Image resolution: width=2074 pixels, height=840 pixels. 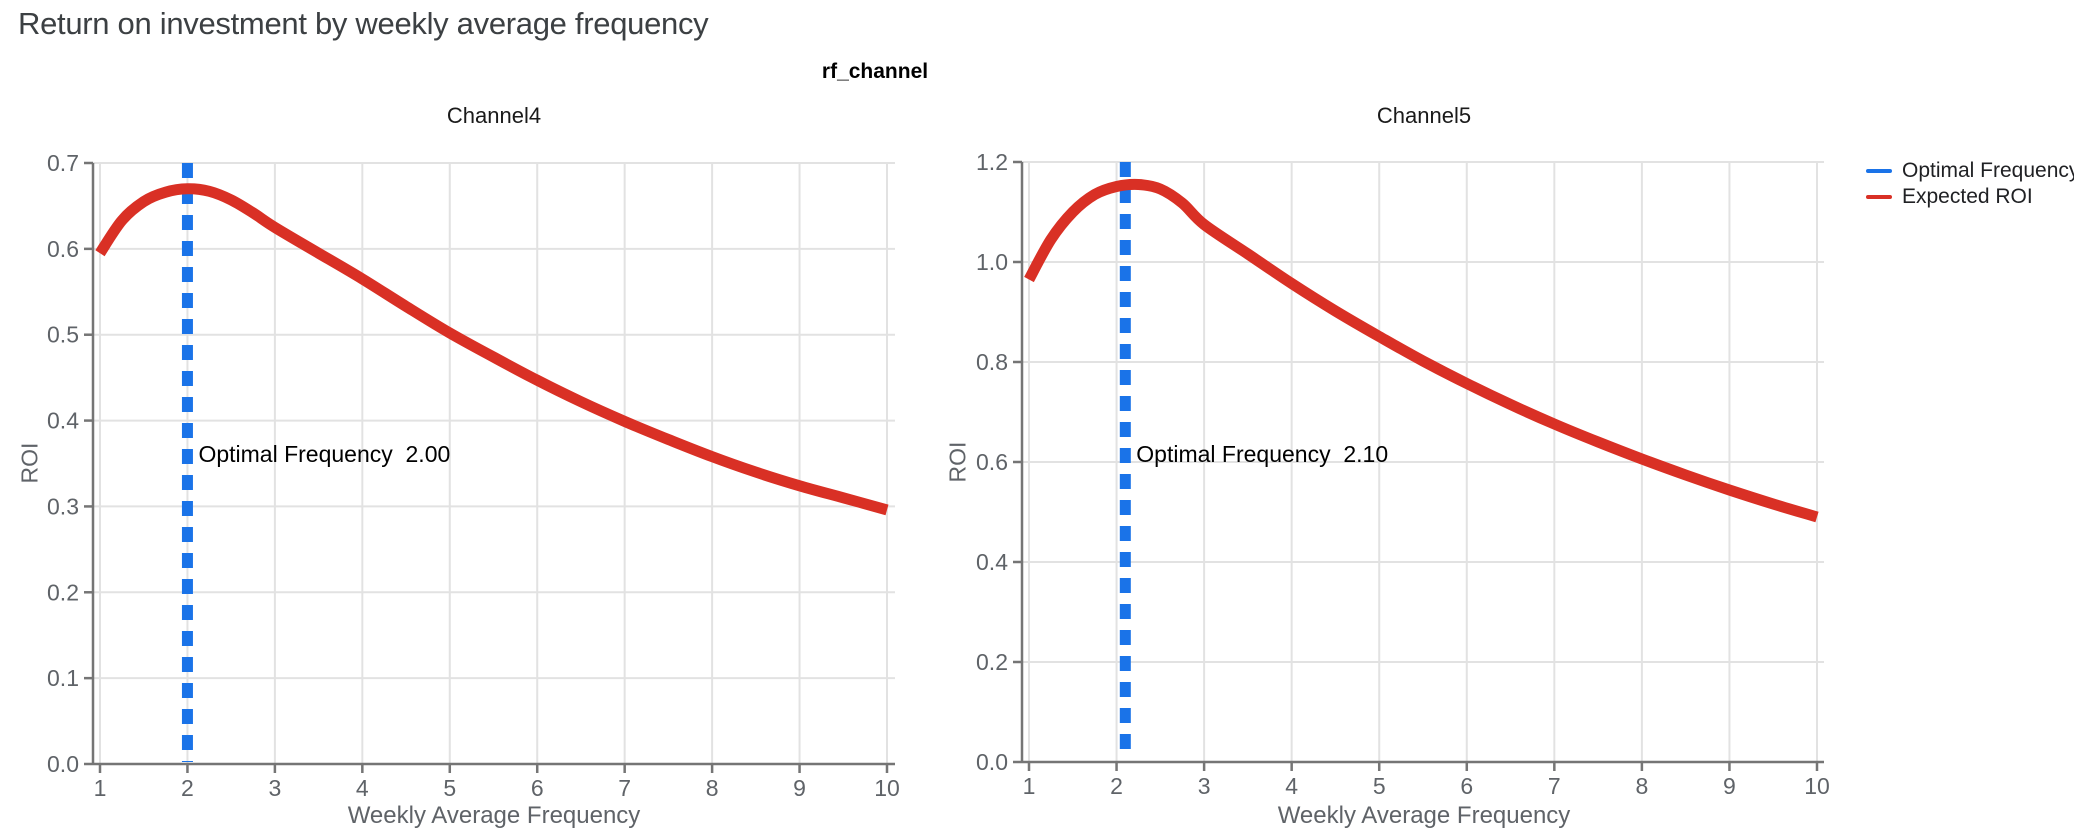 I want to click on legend-item-expected-roi: Expected ROI, so click(x=1970, y=196).